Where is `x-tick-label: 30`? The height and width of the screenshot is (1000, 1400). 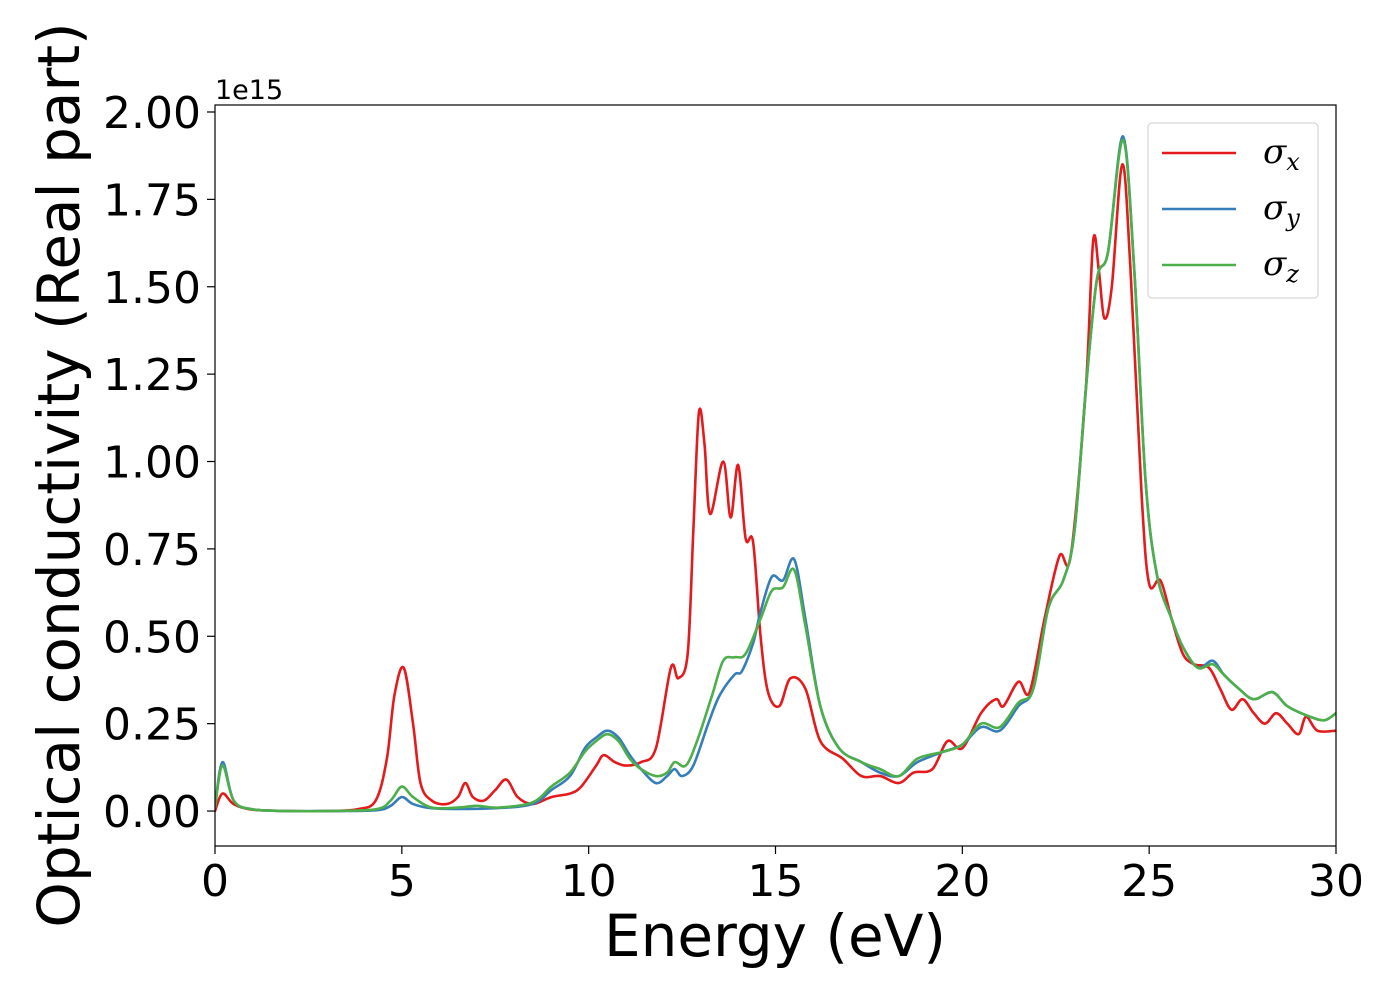 x-tick-label: 30 is located at coordinates (1336, 881).